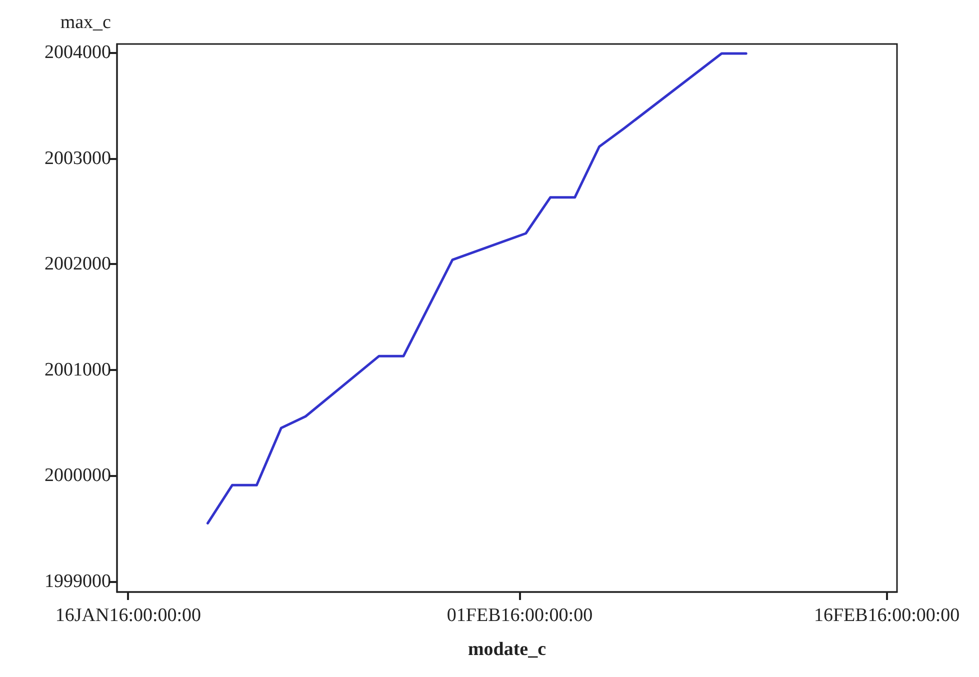 The height and width of the screenshot is (677, 979). Describe the element at coordinates (77, 158) in the screenshot. I see `y-tick-label: 2003000` at that location.